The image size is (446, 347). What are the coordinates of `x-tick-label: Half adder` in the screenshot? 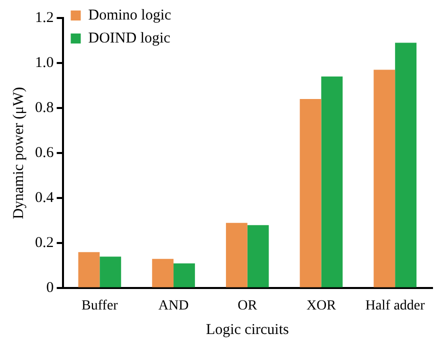 It's located at (395, 306).